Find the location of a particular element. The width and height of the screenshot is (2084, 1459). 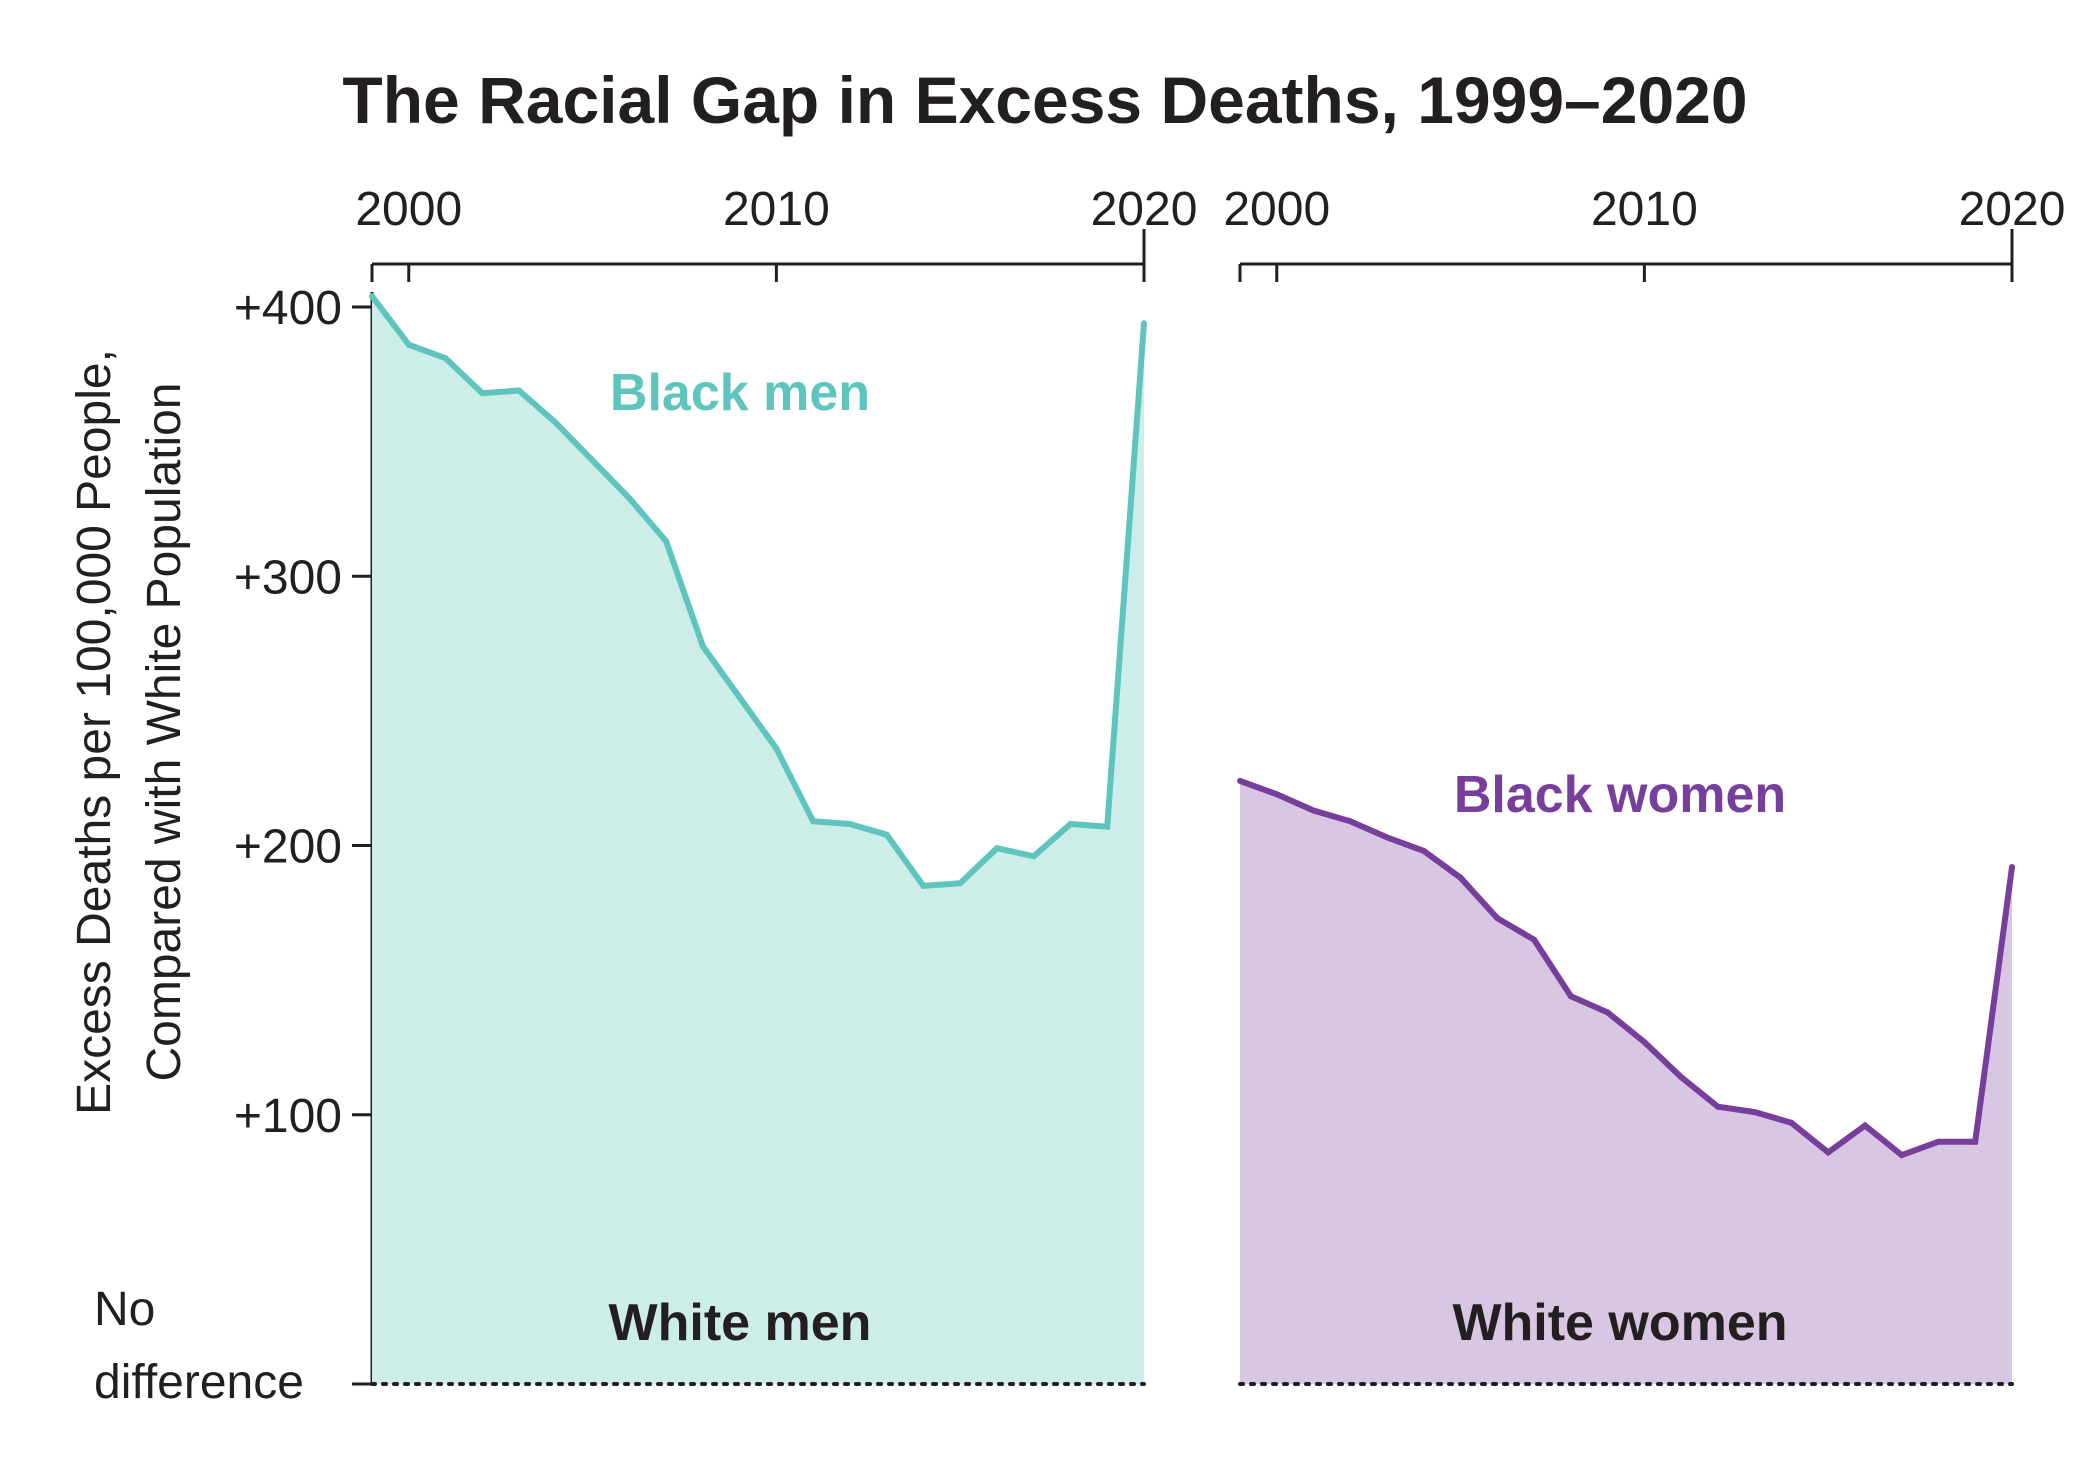

zero-label-line2: difference is located at coordinates (199, 1382).